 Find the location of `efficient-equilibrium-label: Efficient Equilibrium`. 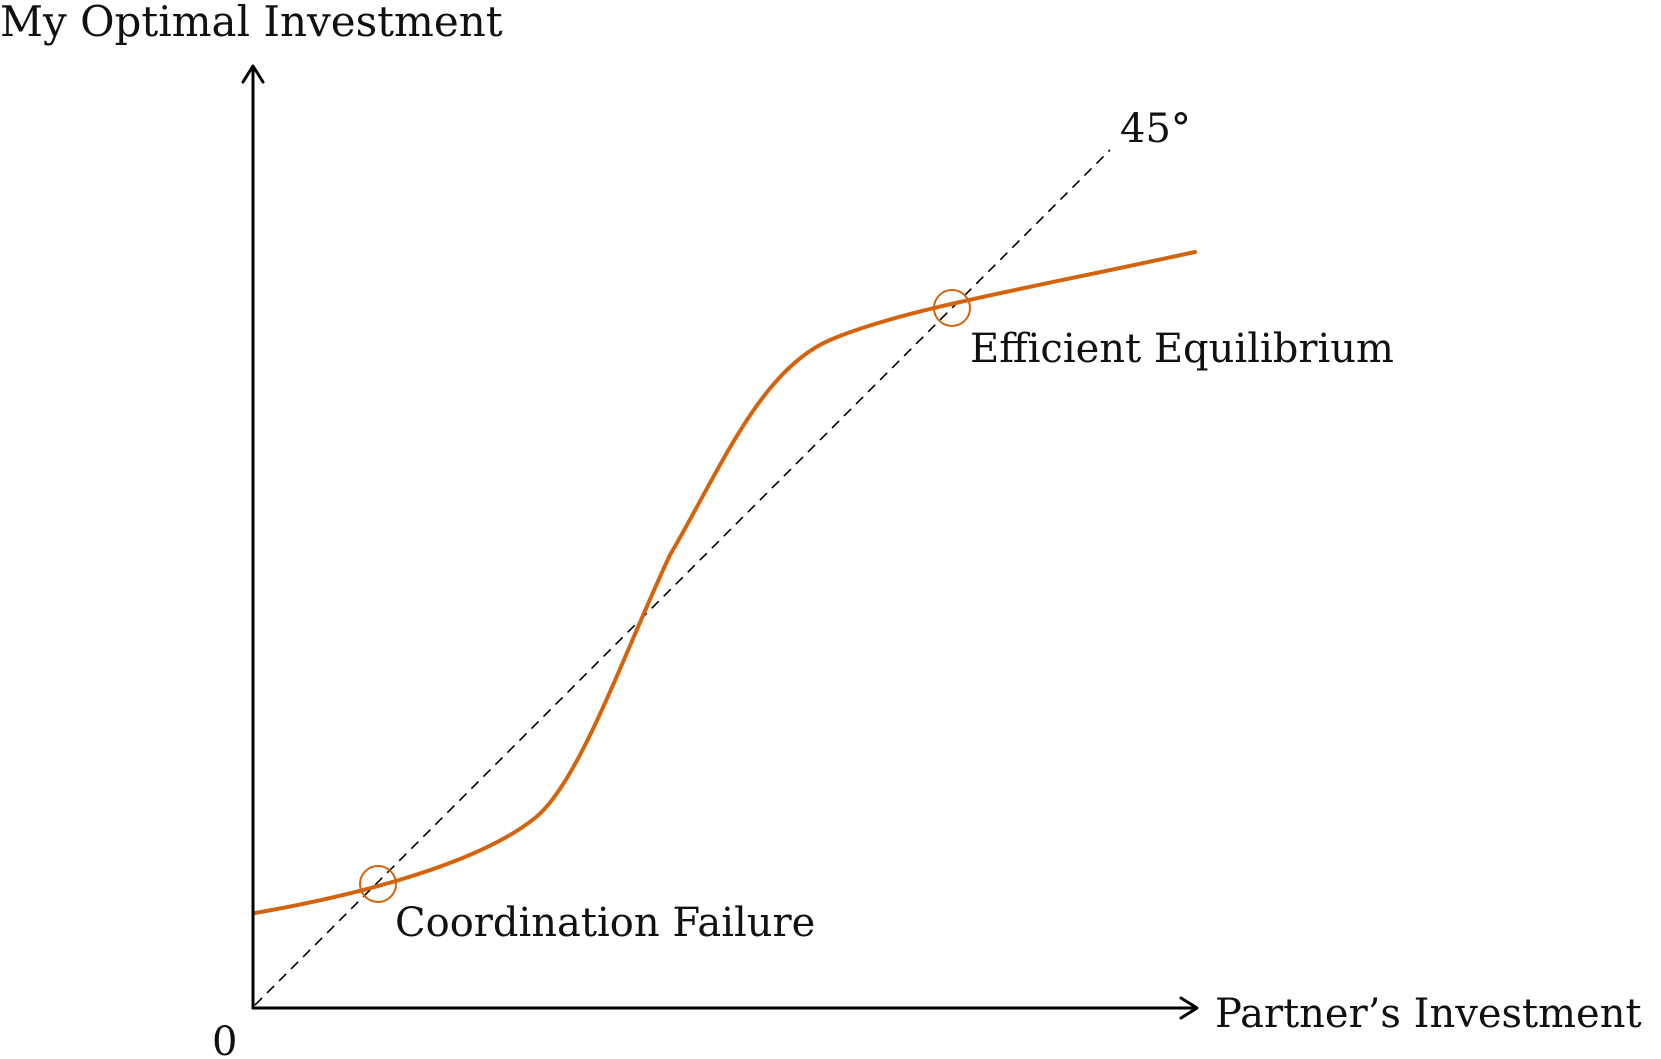

efficient-equilibrium-label: Efficient Equilibrium is located at coordinates (1182, 349).